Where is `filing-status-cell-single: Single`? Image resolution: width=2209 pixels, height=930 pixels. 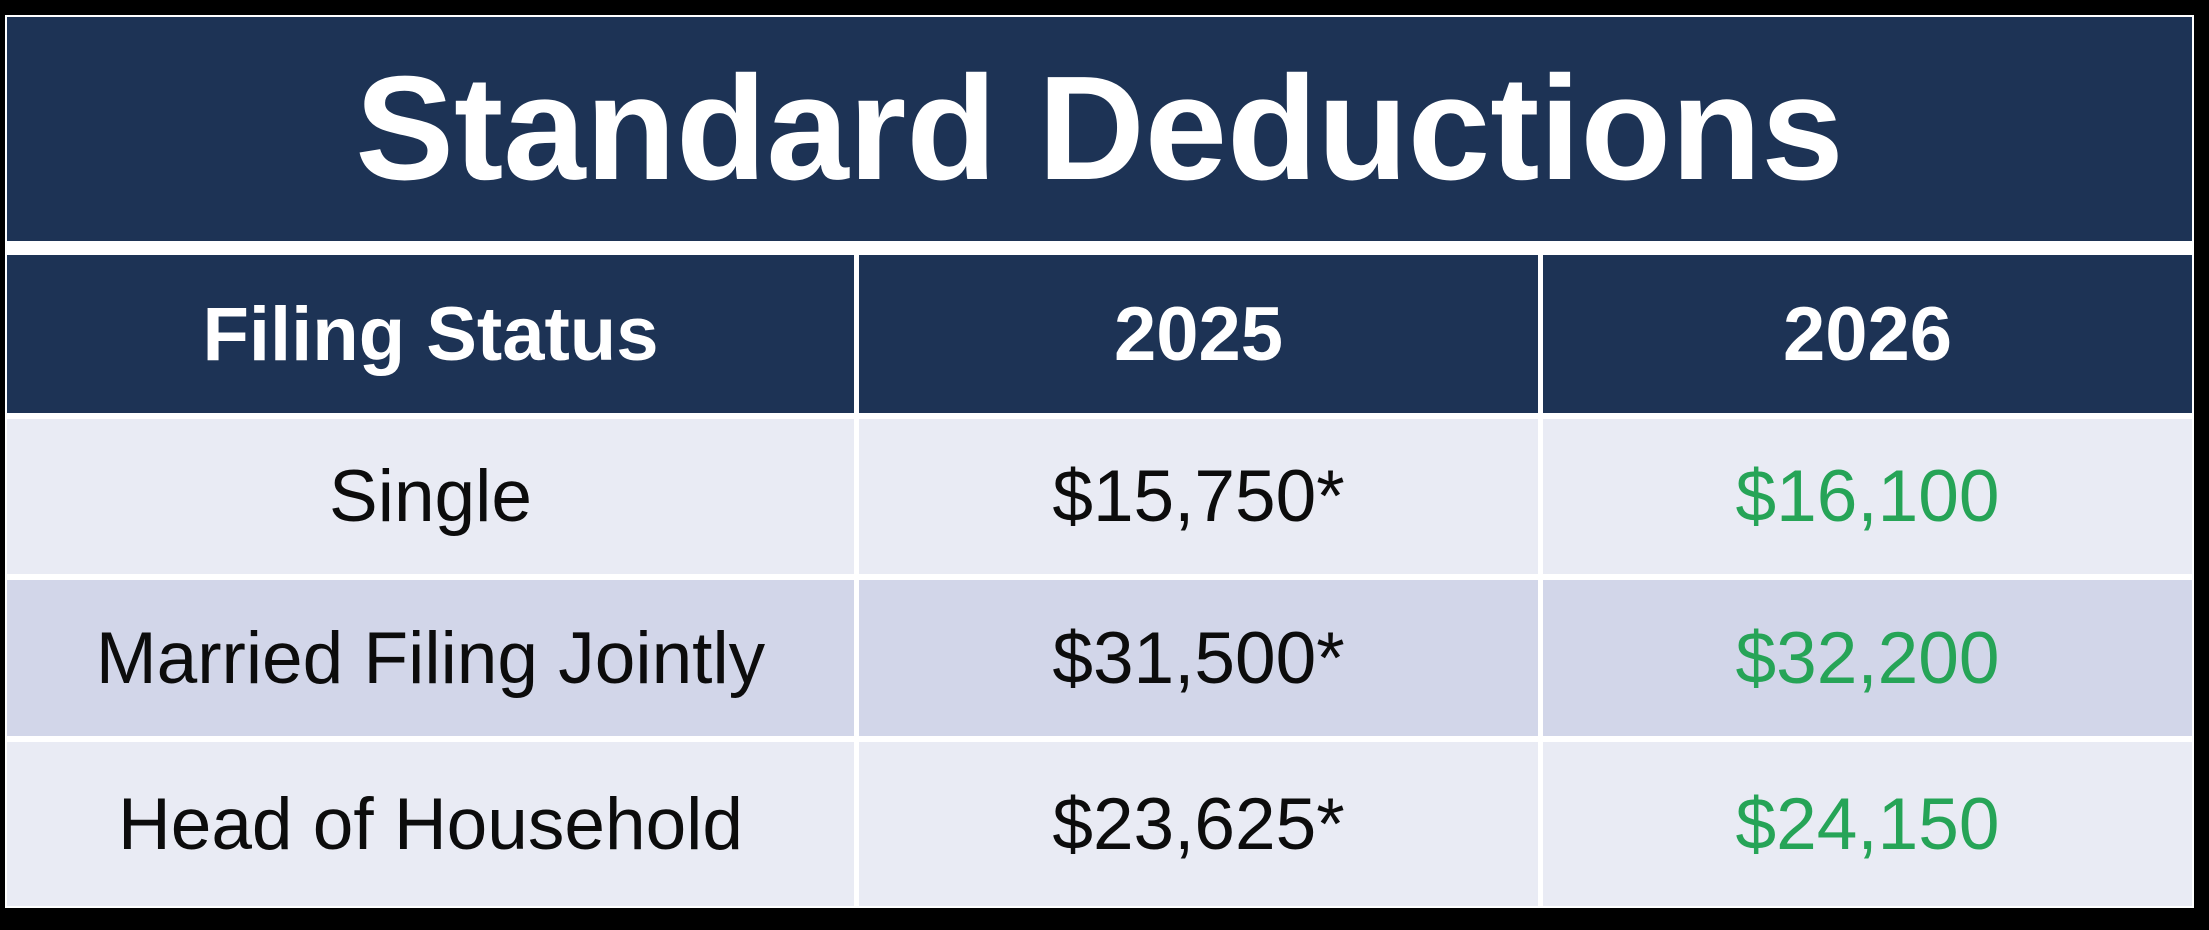
filing-status-cell-single: Single is located at coordinates (430, 496).